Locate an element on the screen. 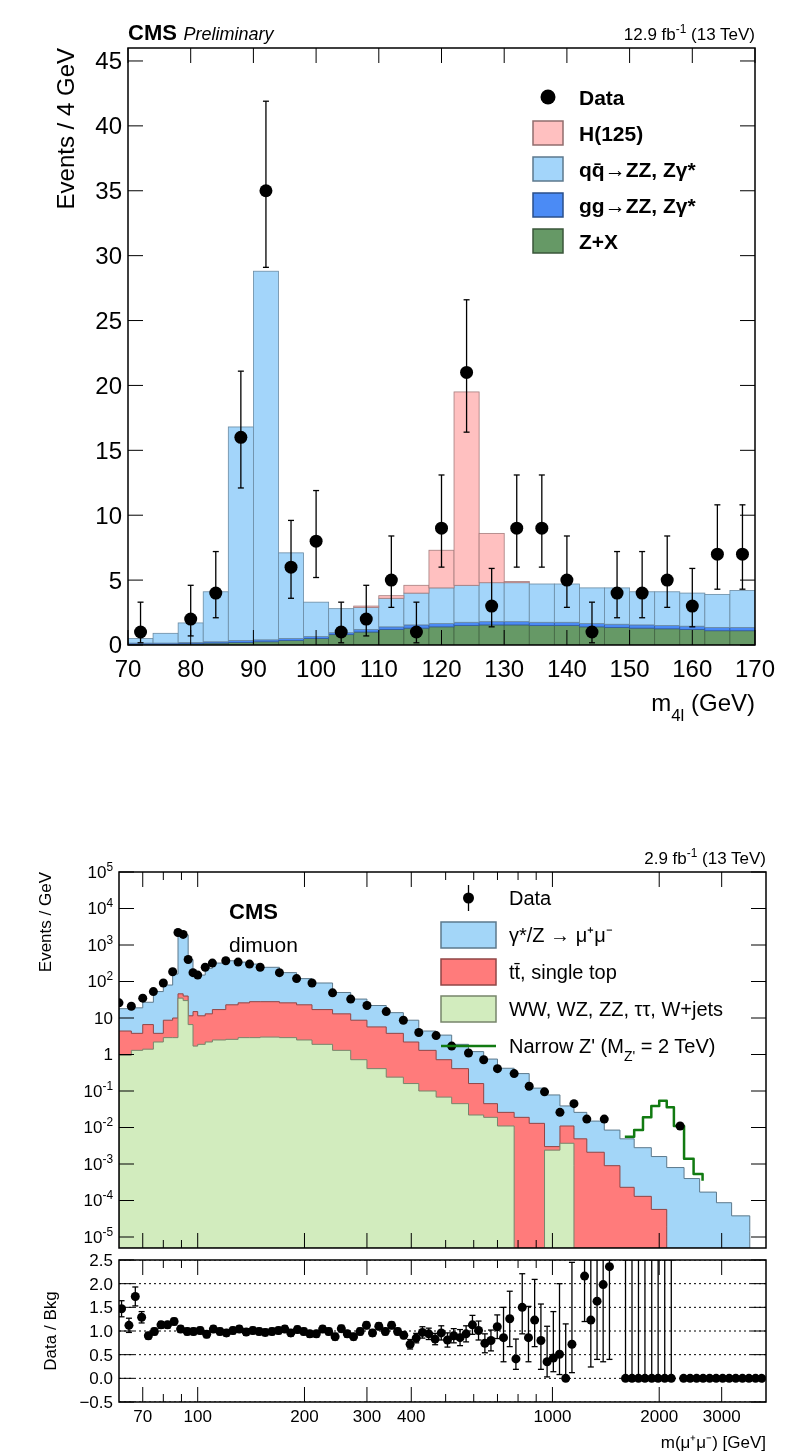 The image size is (793, 1454). y-tick-label: 45 is located at coordinates (108, 61).